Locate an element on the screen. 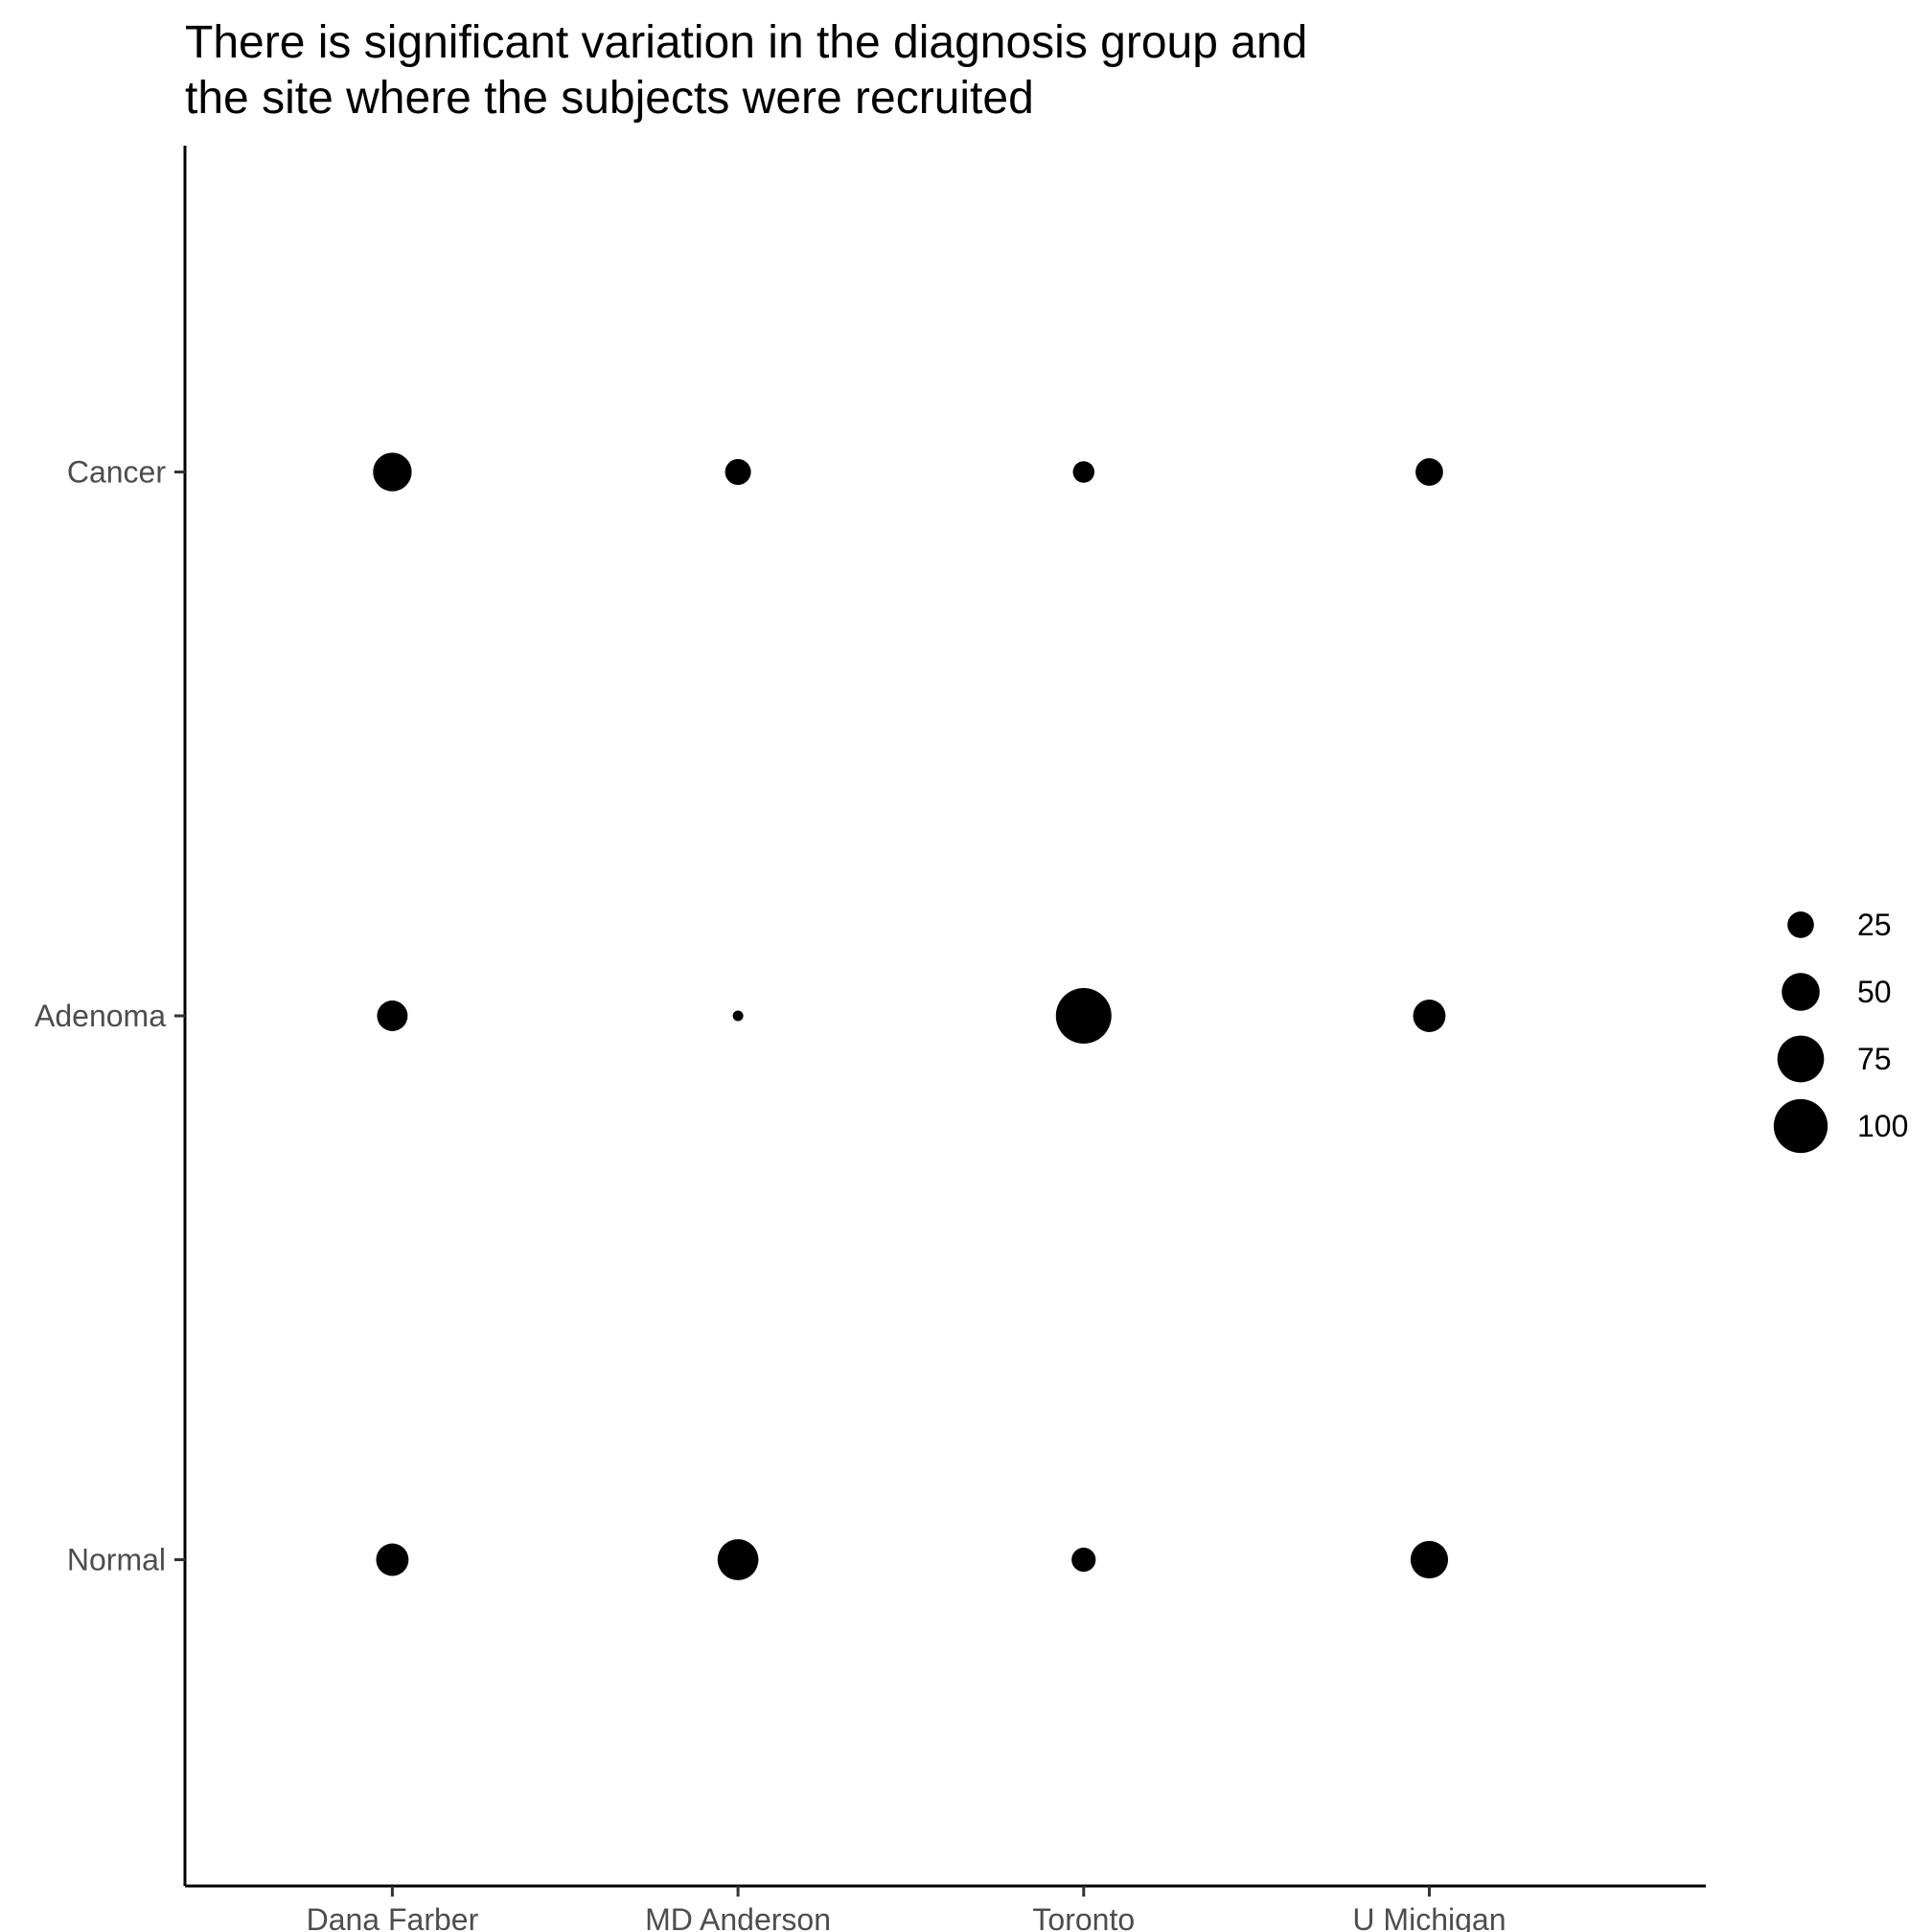 This screenshot has height=1932, width=1932. x-tick-label: Toronto is located at coordinates (1084, 1917).